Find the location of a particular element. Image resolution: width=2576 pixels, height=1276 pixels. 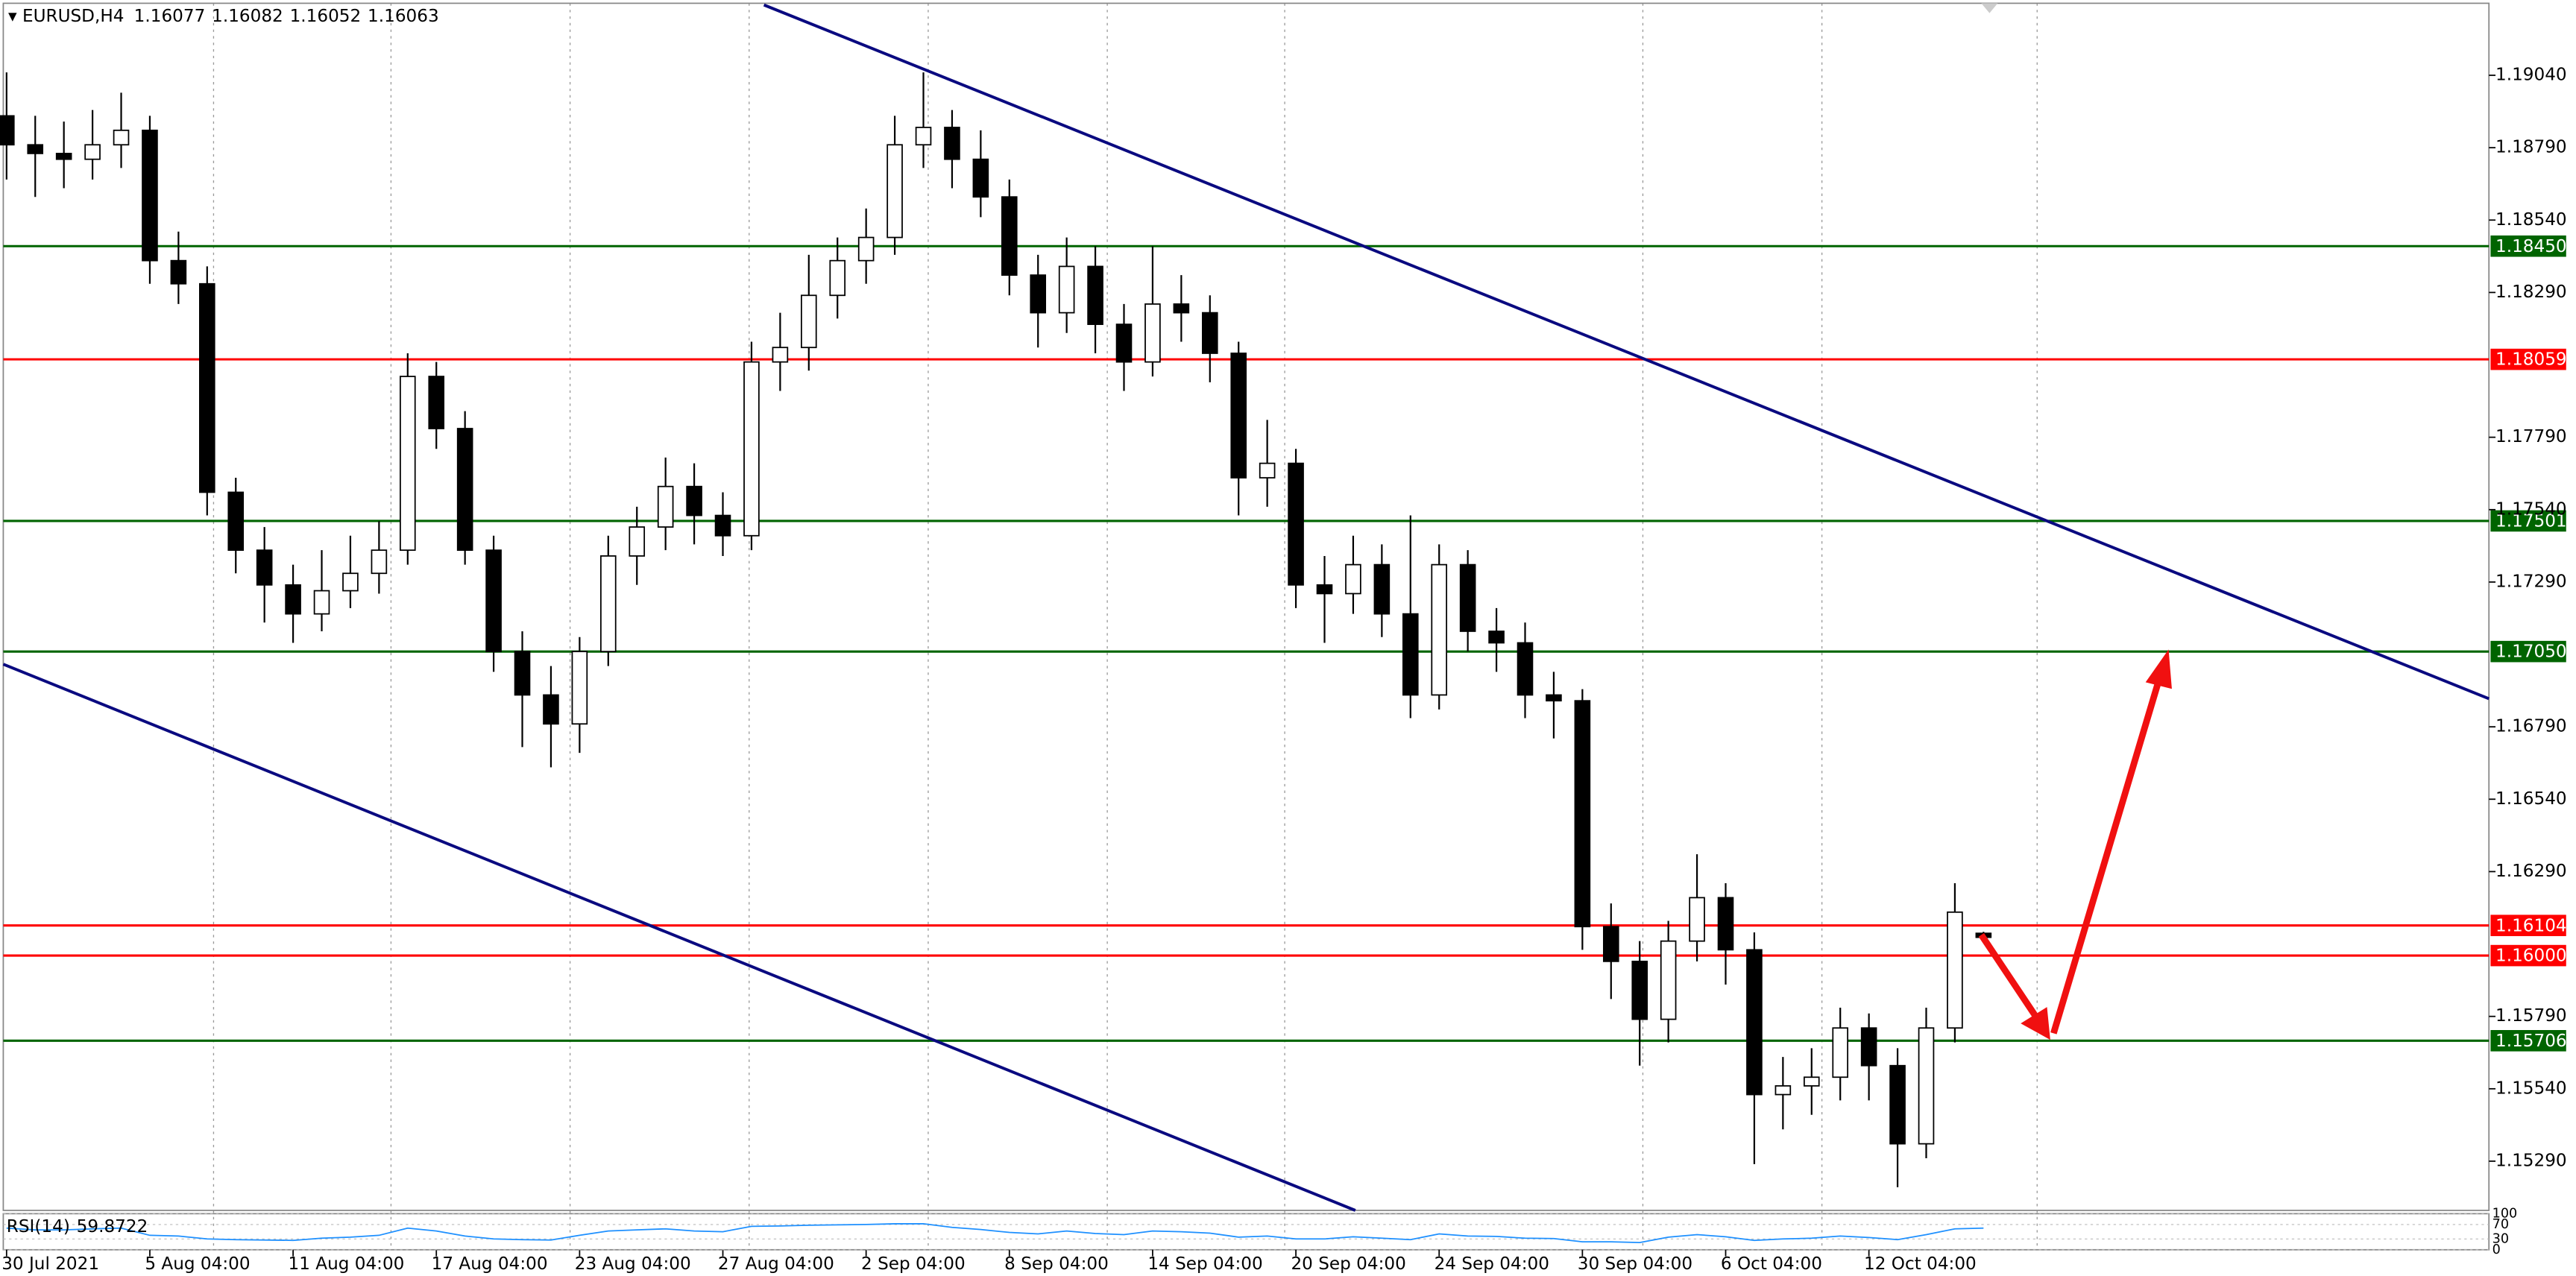

high: 1.16082 is located at coordinates (247, 16).